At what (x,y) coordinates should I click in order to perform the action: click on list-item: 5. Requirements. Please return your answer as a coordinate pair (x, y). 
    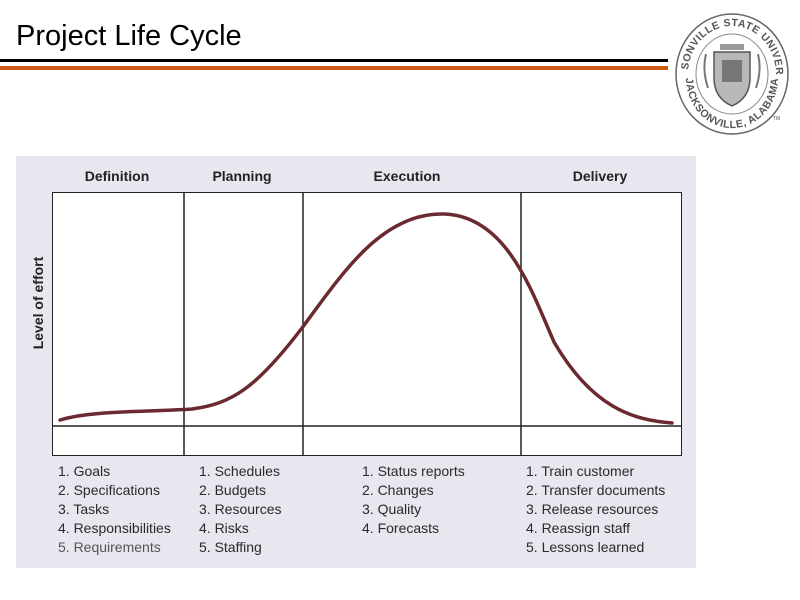
    Looking at the image, I should click on (109, 547).